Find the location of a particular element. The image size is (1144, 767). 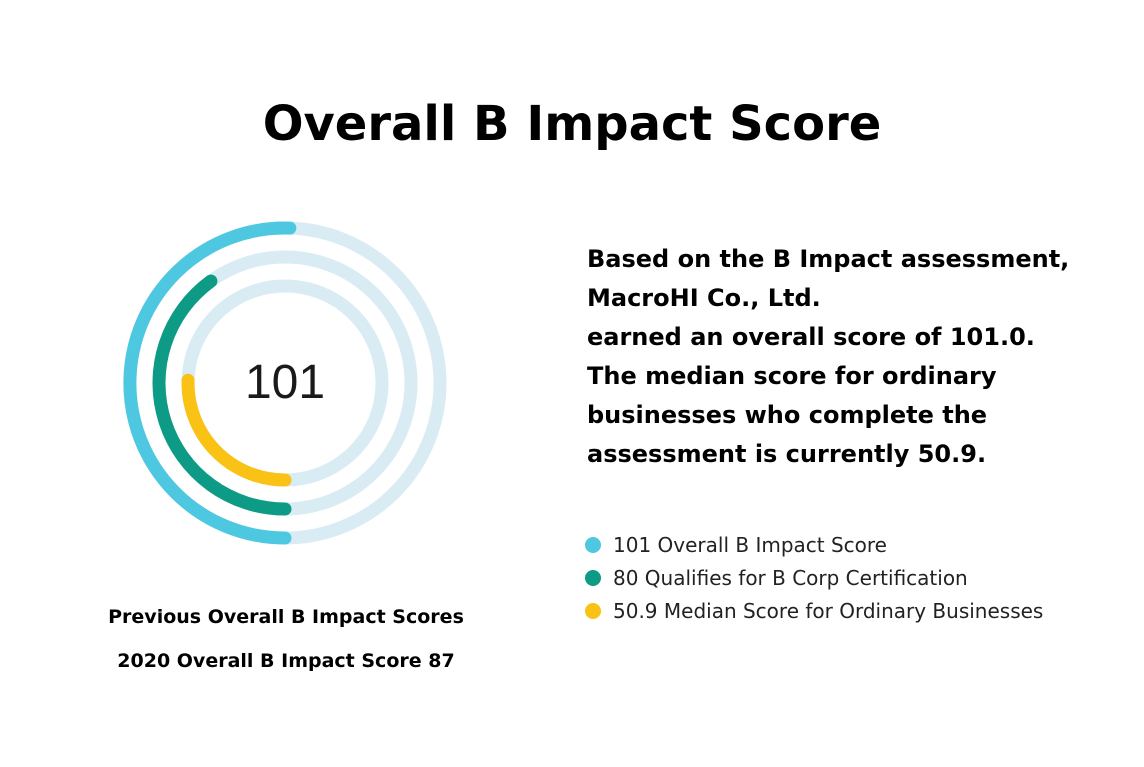

radial-chart-svg: 101 is located at coordinates (285, 383).